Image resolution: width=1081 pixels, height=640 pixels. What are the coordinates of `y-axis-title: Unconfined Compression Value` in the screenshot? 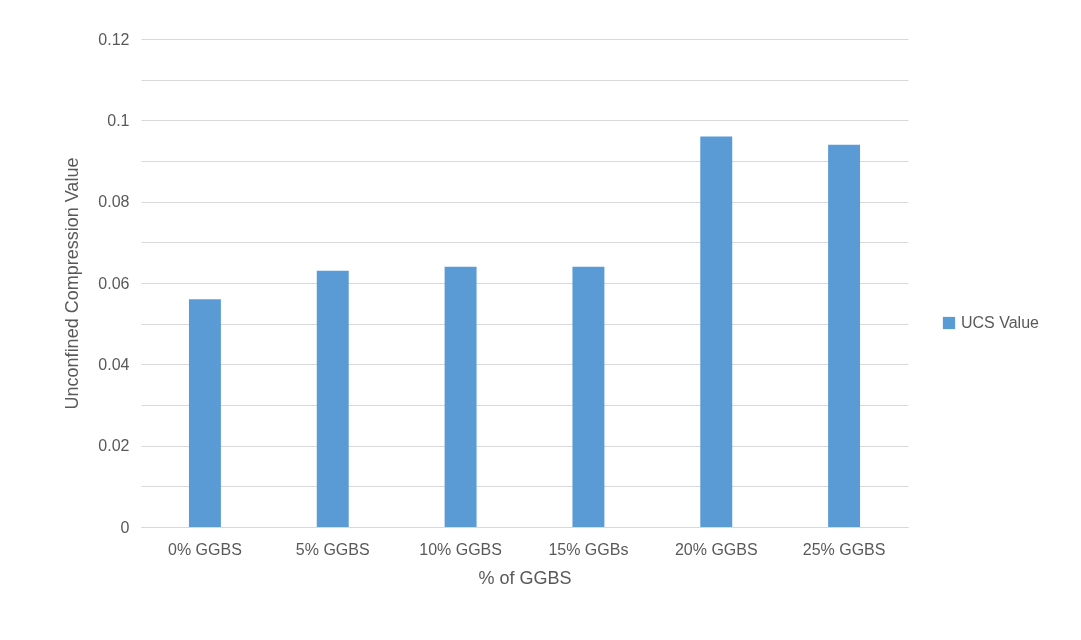 It's located at (72, 283).